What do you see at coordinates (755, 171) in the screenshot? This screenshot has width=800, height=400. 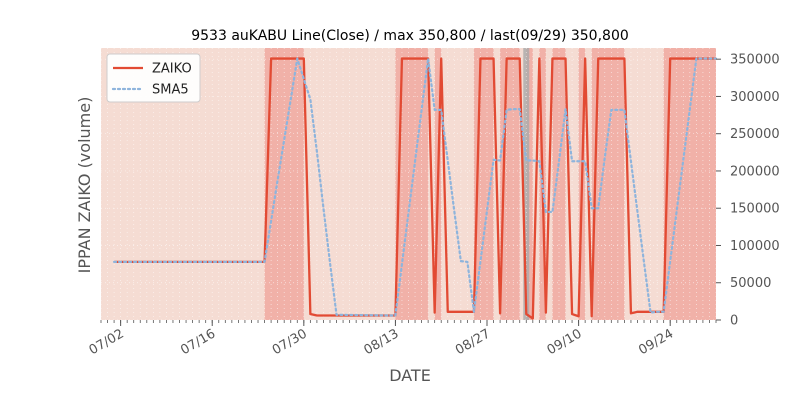 I see `y-tick-label: 200000` at bounding box center [755, 171].